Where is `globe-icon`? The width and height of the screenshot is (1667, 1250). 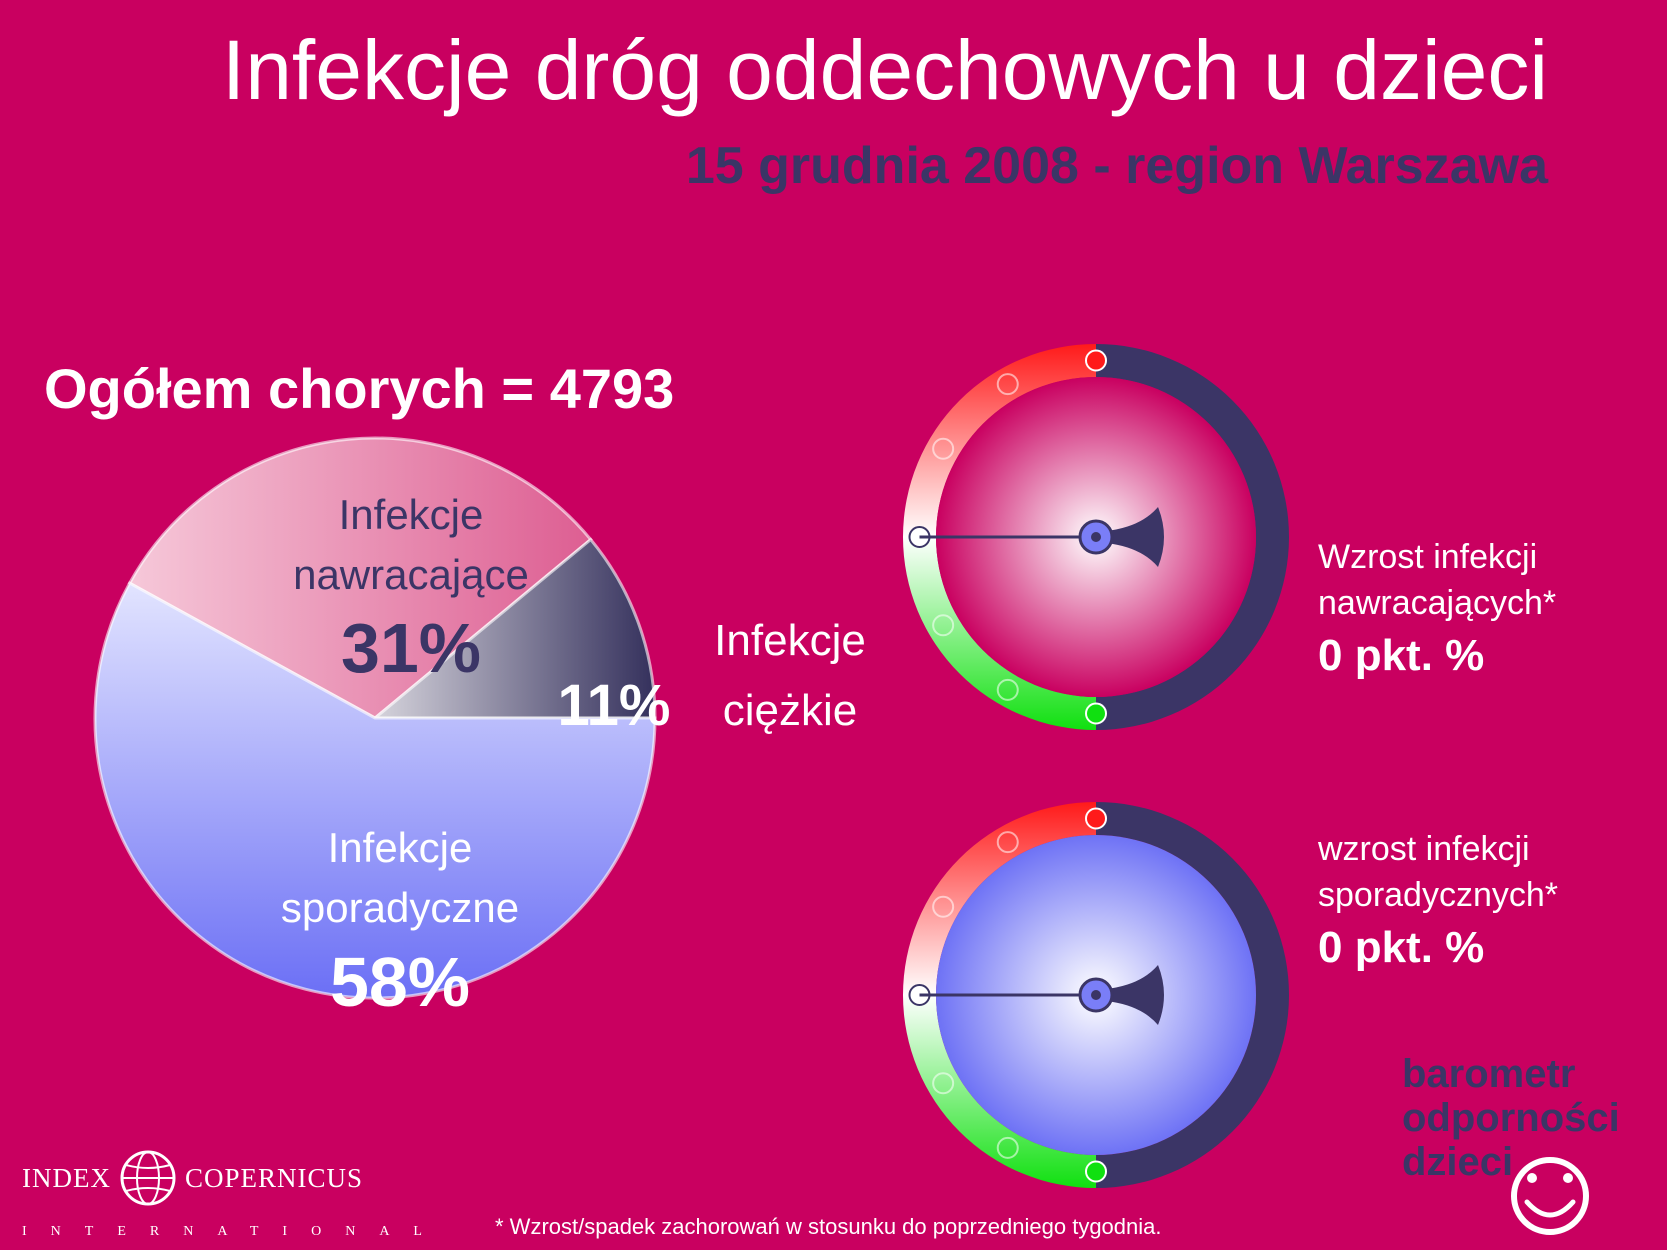 globe-icon is located at coordinates (148, 1178).